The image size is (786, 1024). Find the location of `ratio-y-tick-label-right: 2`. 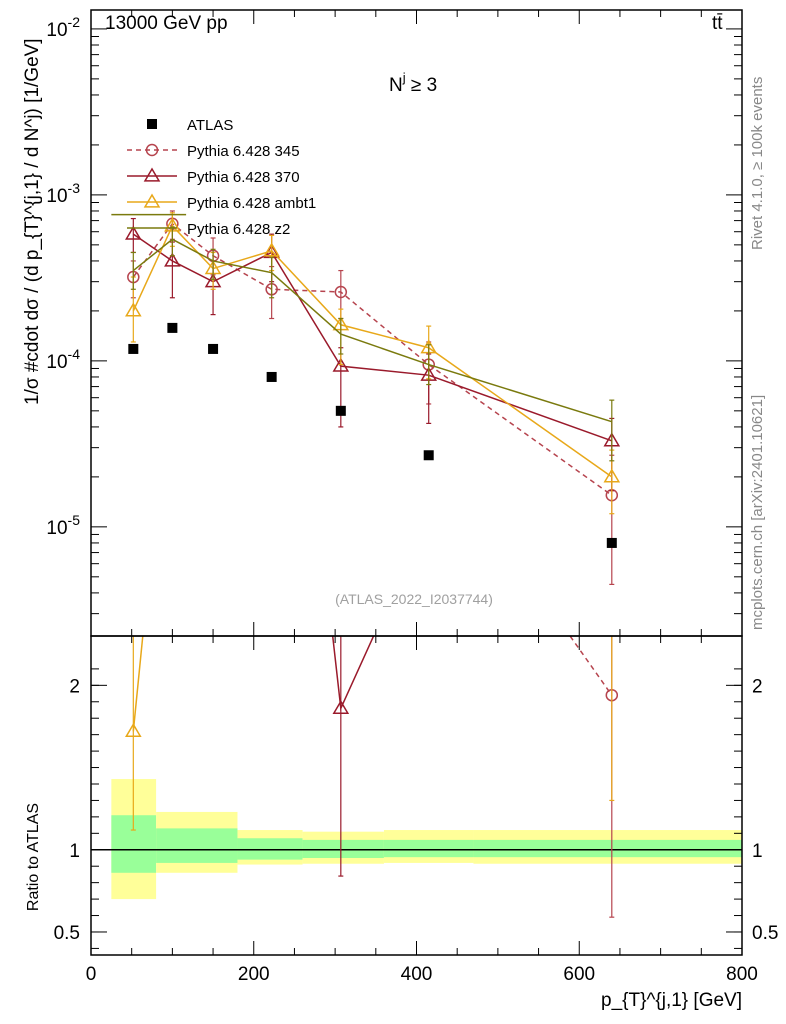

ratio-y-tick-label-right: 2 is located at coordinates (757, 686).